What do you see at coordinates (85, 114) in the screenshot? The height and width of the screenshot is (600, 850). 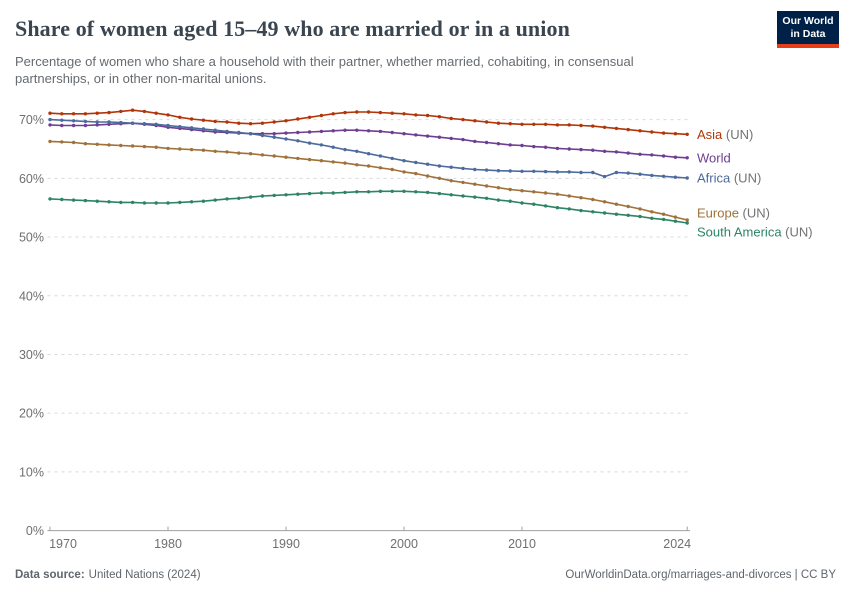 I see `series-point-asia-un-1973` at bounding box center [85, 114].